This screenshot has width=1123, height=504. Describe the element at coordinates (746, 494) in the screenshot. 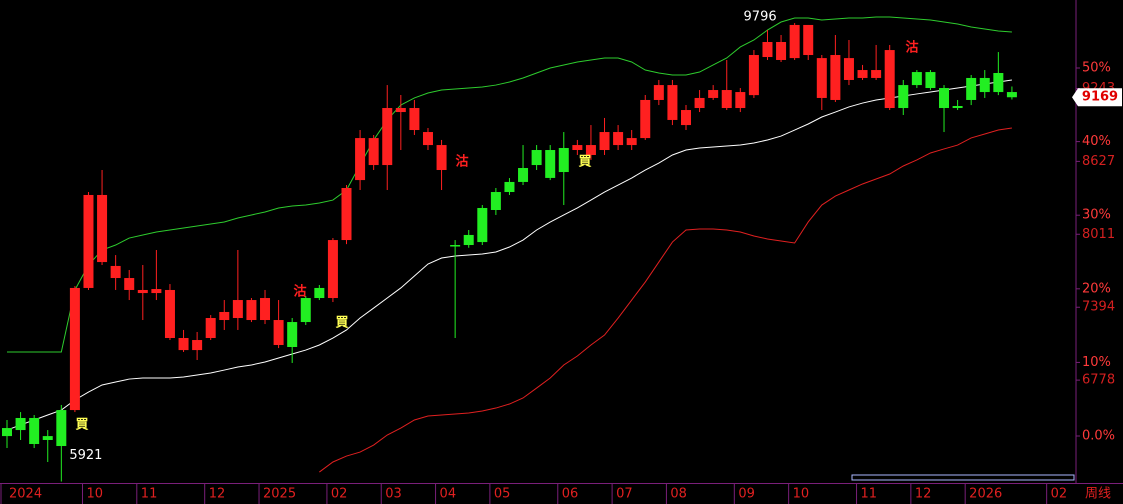

I see `x-tick-label: 09` at that location.